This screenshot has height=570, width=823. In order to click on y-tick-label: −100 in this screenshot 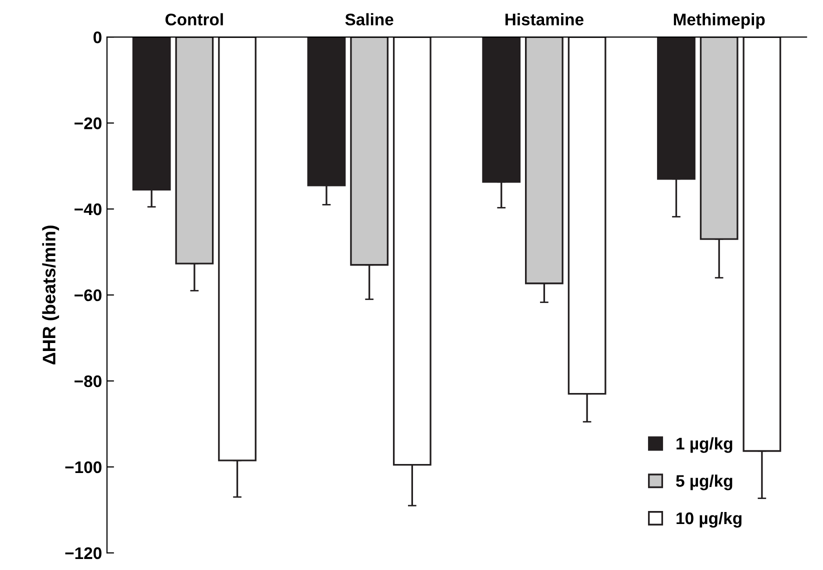, I will do `click(83, 467)`.